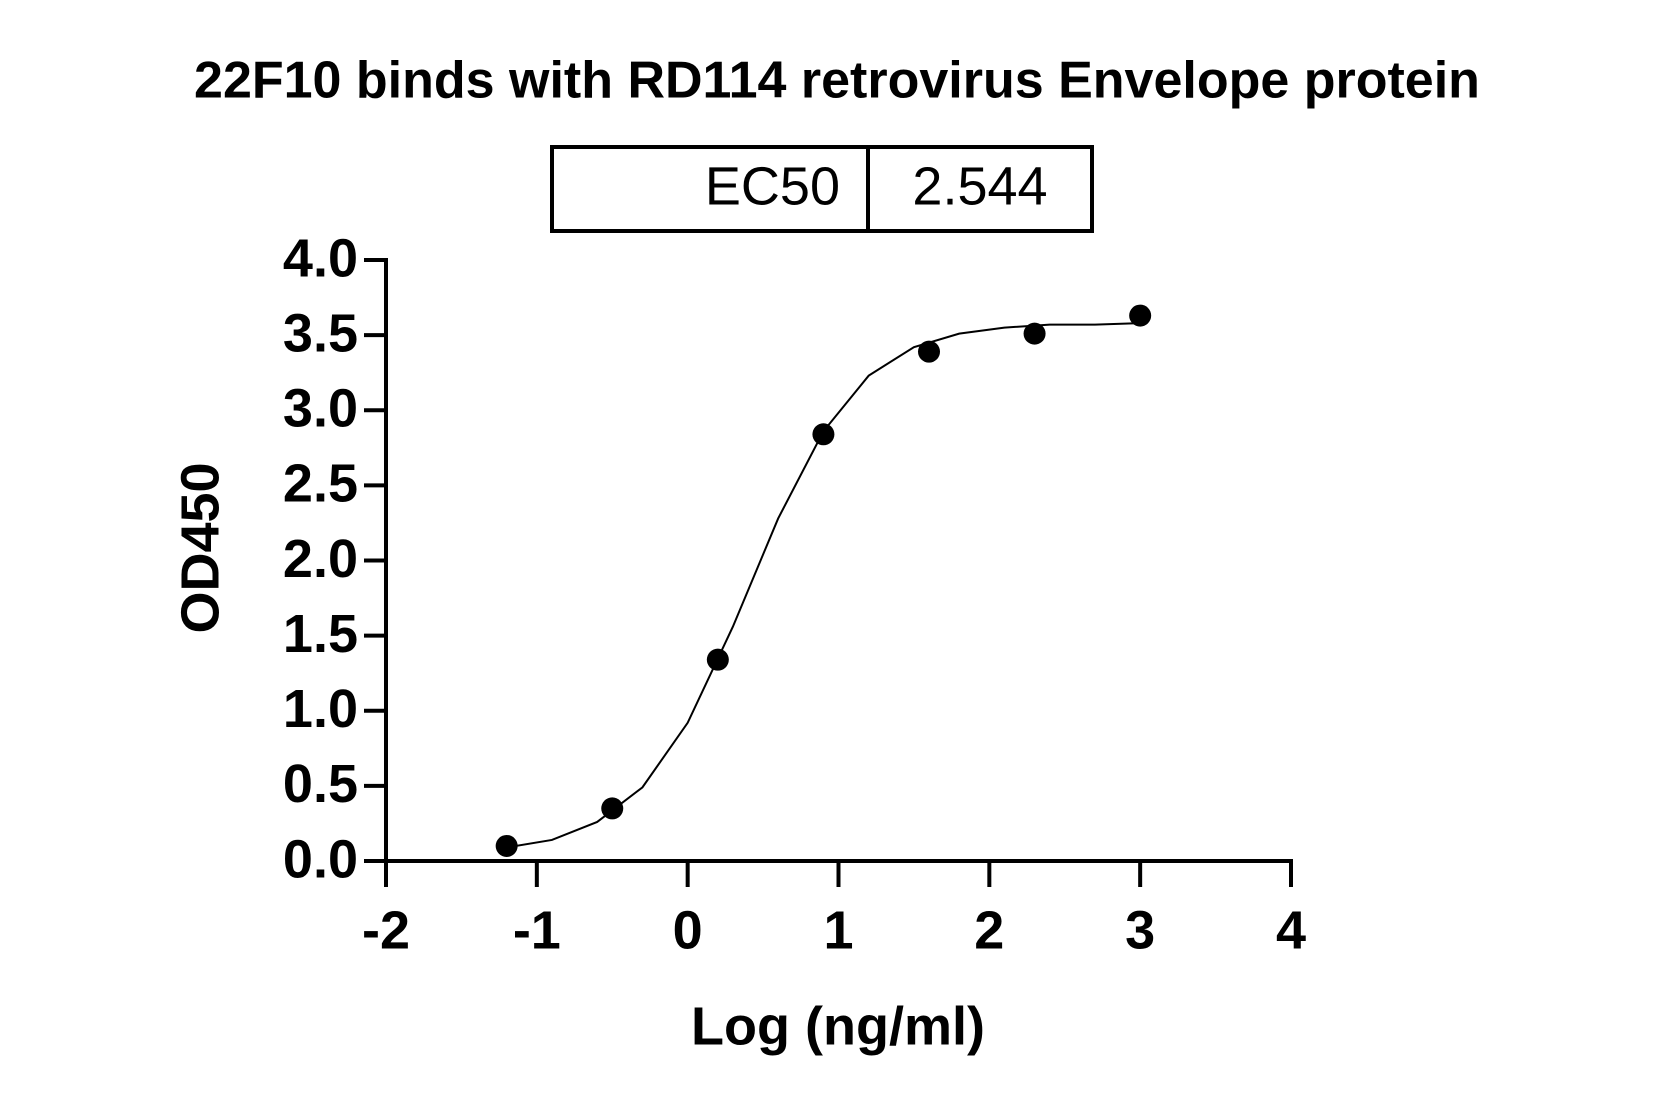  Describe the element at coordinates (979, 186) in the screenshot. I see `ec50-value: 2.544` at that location.